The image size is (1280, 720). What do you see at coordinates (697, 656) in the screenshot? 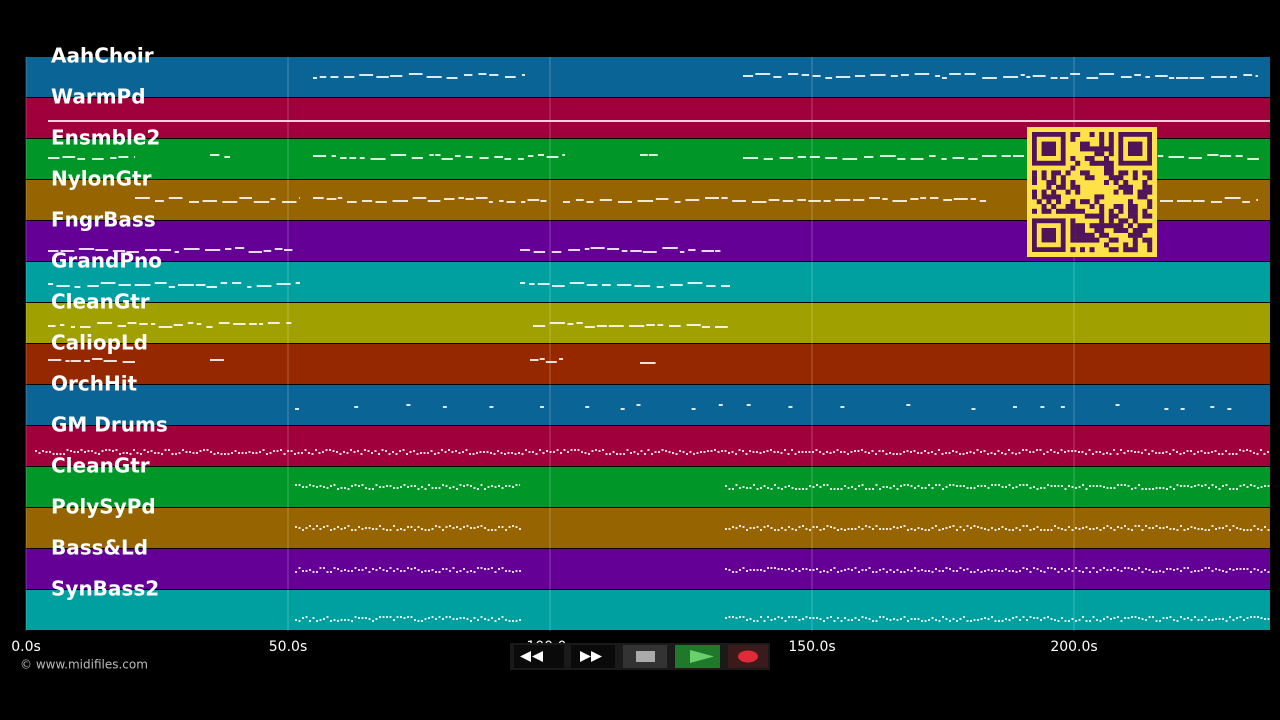
I see `play-button` at bounding box center [697, 656].